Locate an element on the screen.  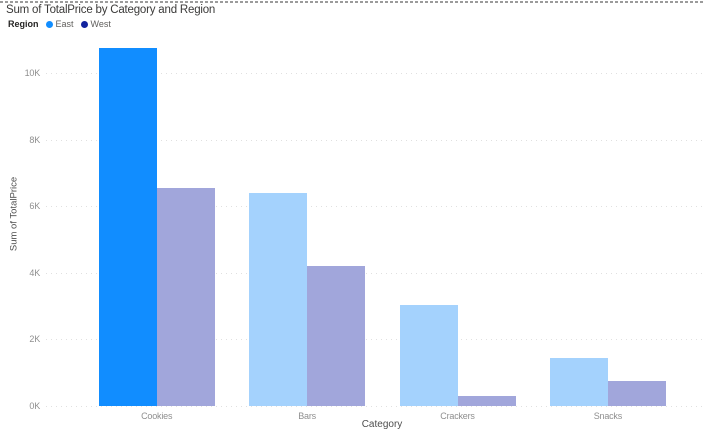
legend-item-east: East is located at coordinates (59, 24).